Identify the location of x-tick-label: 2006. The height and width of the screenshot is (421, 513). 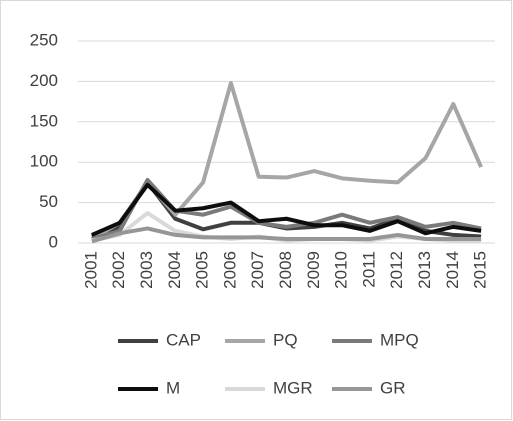
(229, 270).